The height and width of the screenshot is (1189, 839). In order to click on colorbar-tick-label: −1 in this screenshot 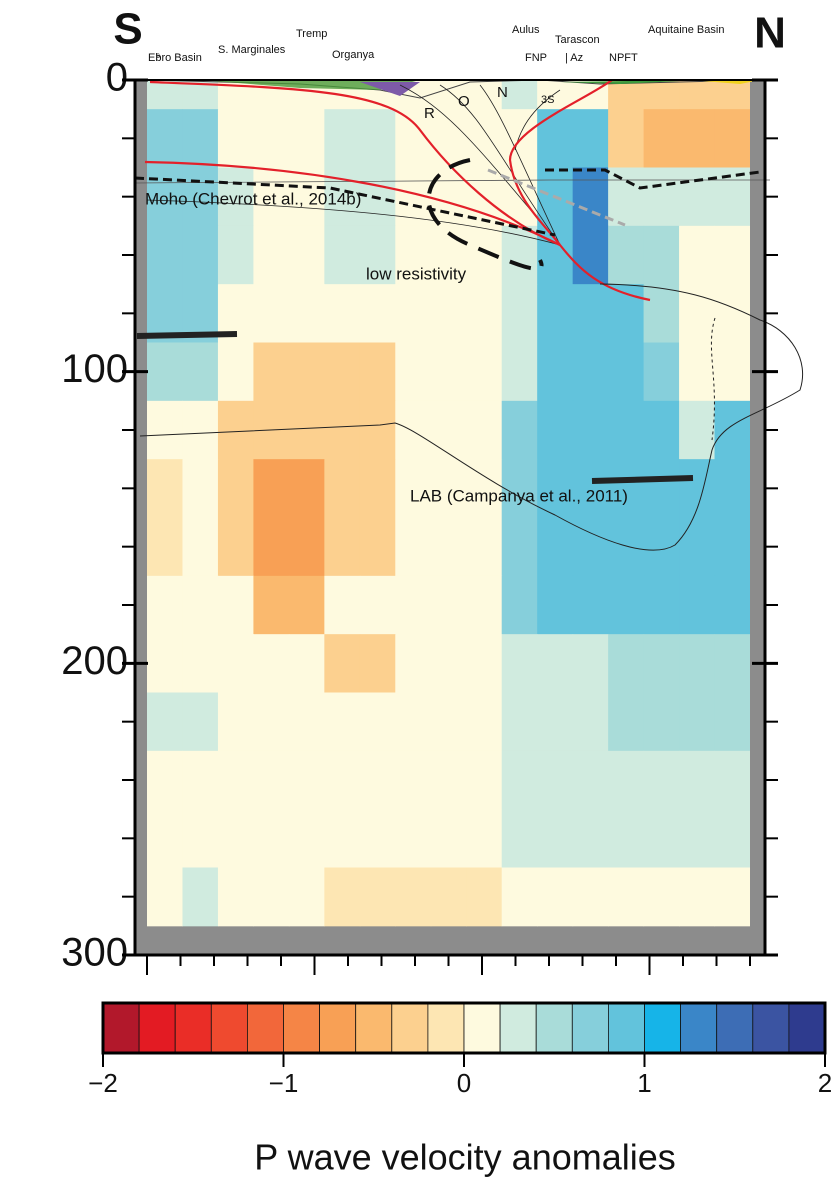, I will do `click(284, 1083)`.